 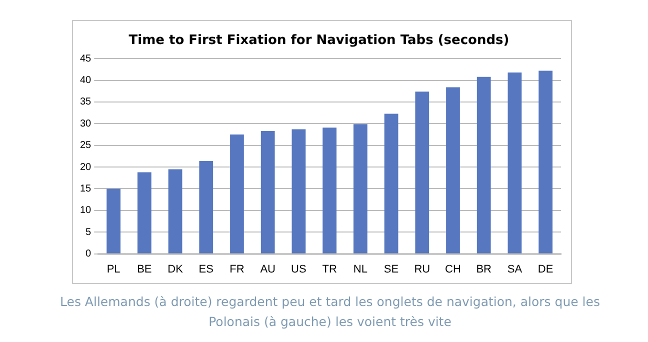 What do you see at coordinates (546, 269) in the screenshot?
I see `x-tick-label: DE` at bounding box center [546, 269].